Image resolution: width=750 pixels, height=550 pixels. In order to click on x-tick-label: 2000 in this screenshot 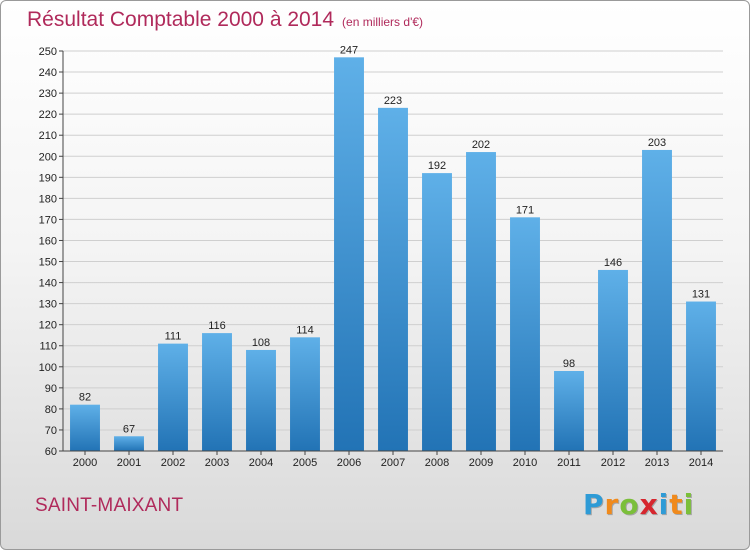, I will do `click(85, 463)`.